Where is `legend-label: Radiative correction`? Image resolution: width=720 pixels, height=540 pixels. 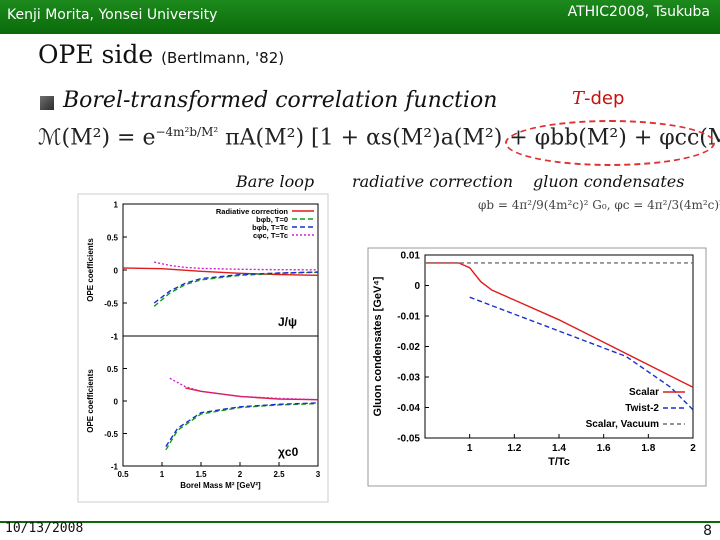 legend-label: Radiative correction is located at coordinates (252, 211).